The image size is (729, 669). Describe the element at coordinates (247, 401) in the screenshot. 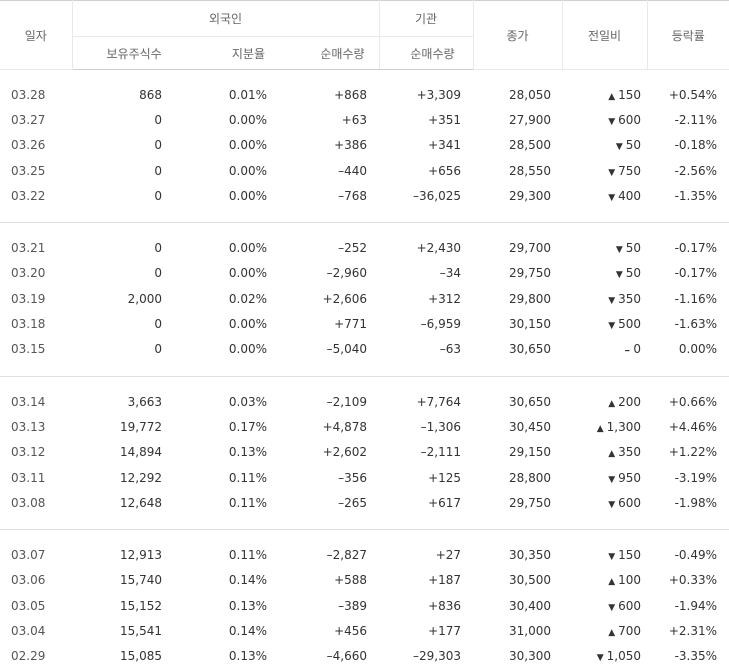

I see `cell-ratio: 0.03%` at that location.